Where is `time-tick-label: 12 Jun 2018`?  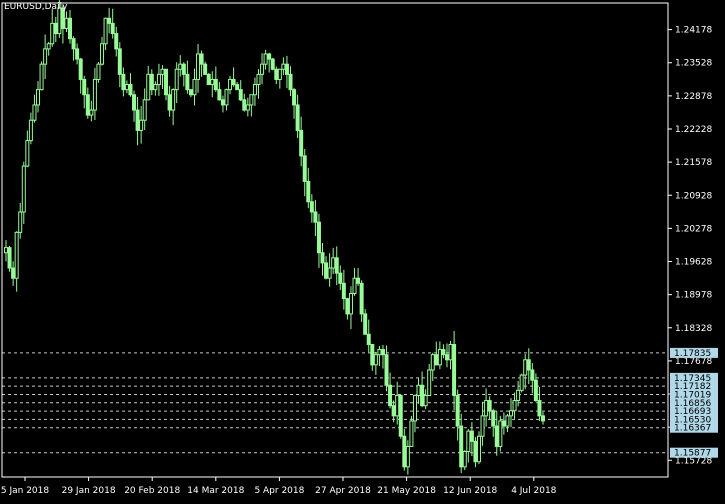 time-tick-label: 12 Jun 2018 is located at coordinates (470, 491).